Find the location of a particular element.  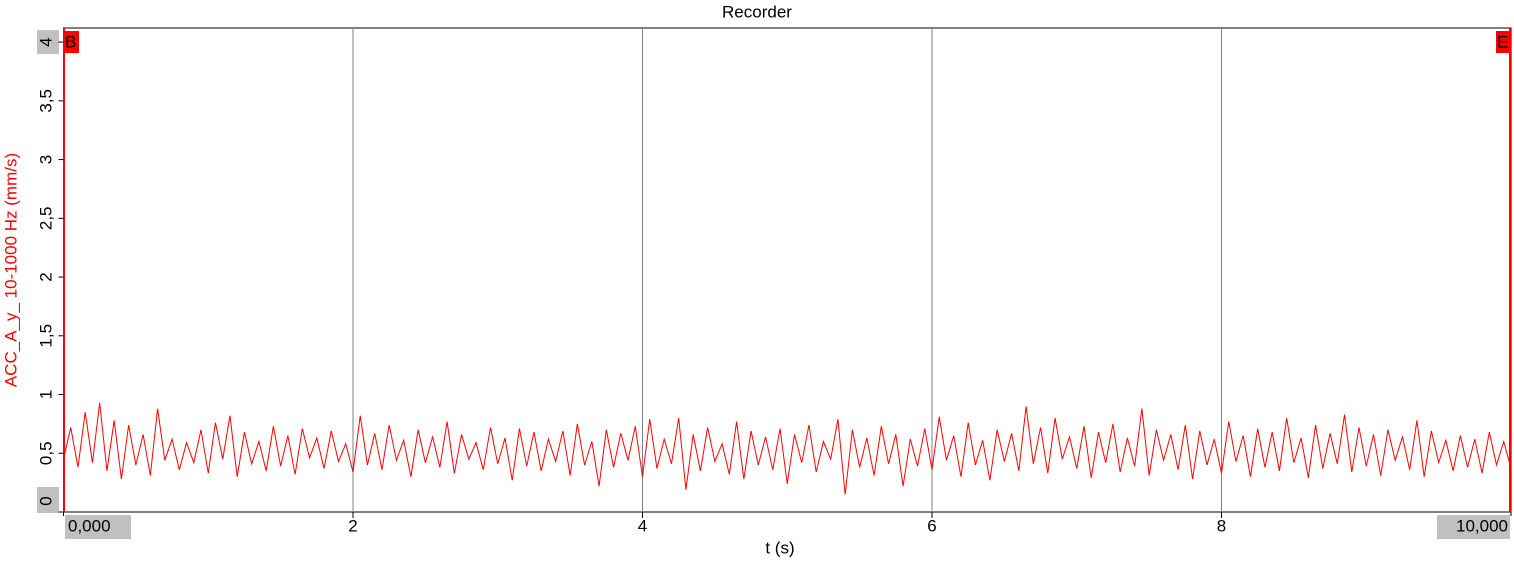

y-tick-label: 2,5 is located at coordinates (45, 218).